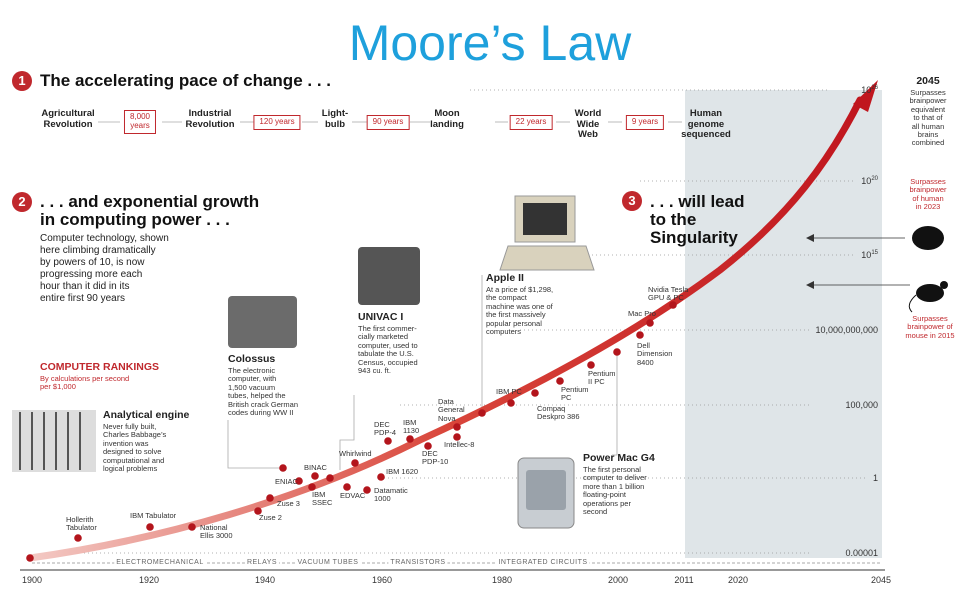  I want to click on callout-text-line: popular personal, so click(514, 323).